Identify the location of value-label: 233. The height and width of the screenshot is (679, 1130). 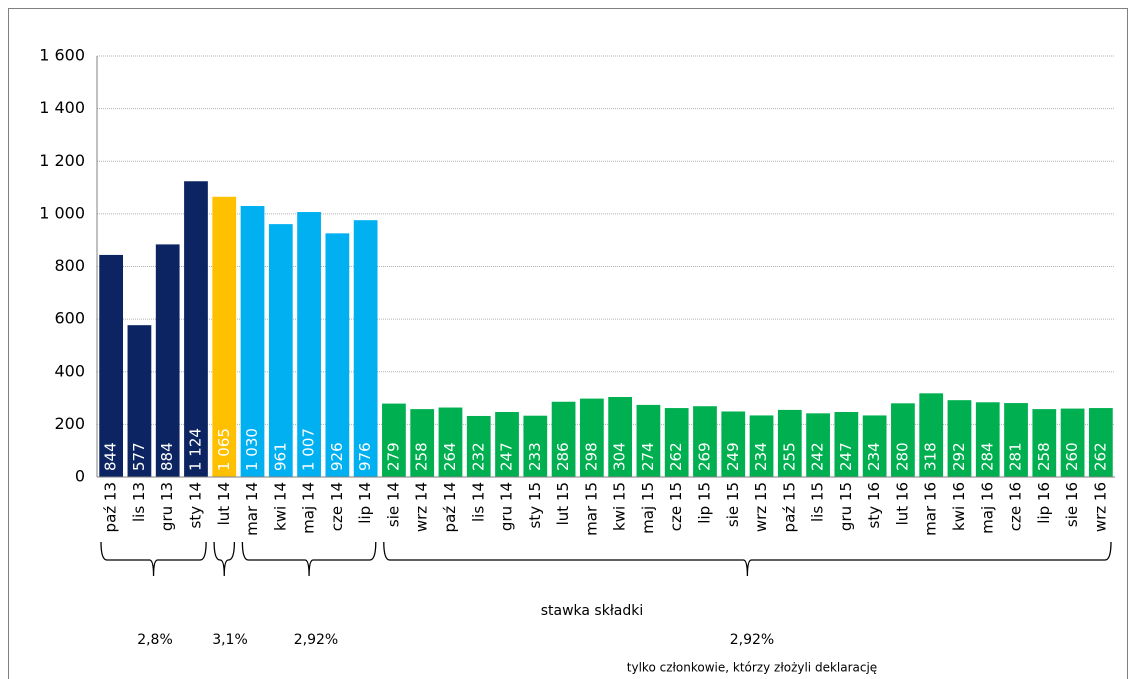
(535, 456).